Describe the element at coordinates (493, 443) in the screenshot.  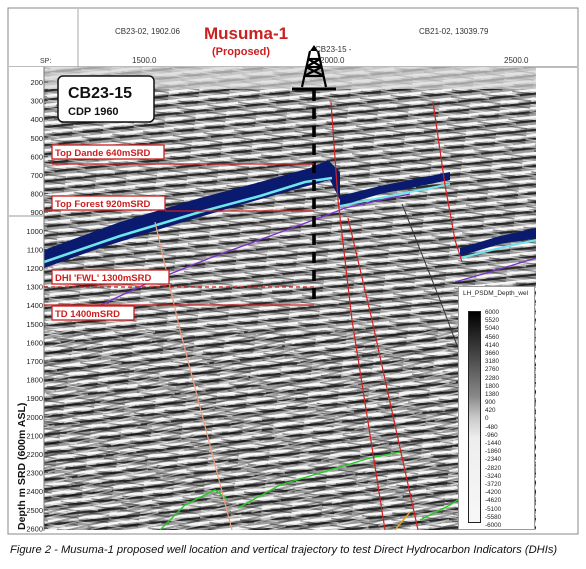
I see `legend-value: -1440` at that location.